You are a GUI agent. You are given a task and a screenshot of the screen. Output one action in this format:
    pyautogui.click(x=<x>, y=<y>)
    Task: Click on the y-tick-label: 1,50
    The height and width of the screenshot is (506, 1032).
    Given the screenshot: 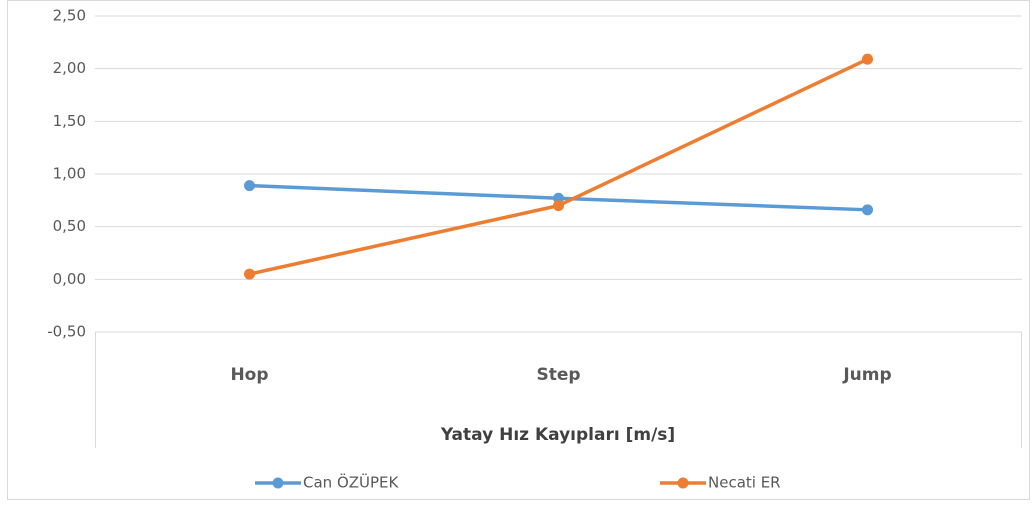 What is the action you would take?
    pyautogui.click(x=69, y=121)
    